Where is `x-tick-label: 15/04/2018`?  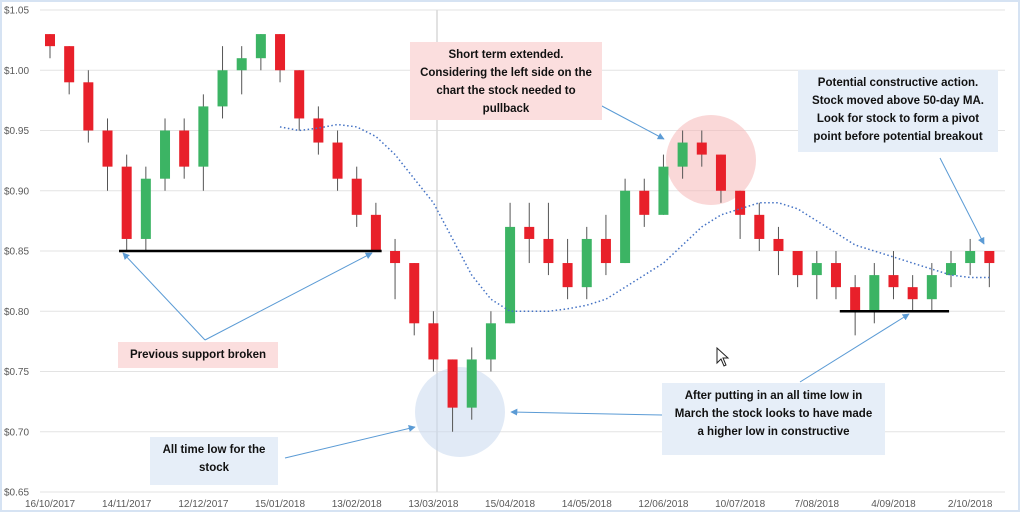 x-tick-label: 15/04/2018 is located at coordinates (510, 504).